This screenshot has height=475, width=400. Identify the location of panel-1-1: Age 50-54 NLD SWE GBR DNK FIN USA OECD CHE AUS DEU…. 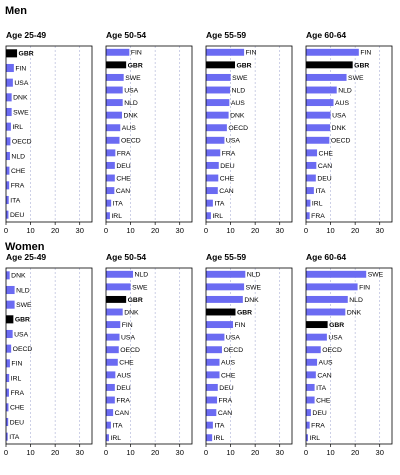
(148, 354).